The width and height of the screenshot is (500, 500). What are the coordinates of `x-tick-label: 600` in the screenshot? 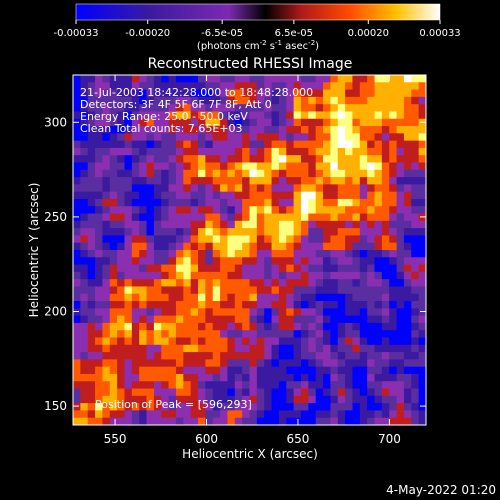 It's located at (206, 439).